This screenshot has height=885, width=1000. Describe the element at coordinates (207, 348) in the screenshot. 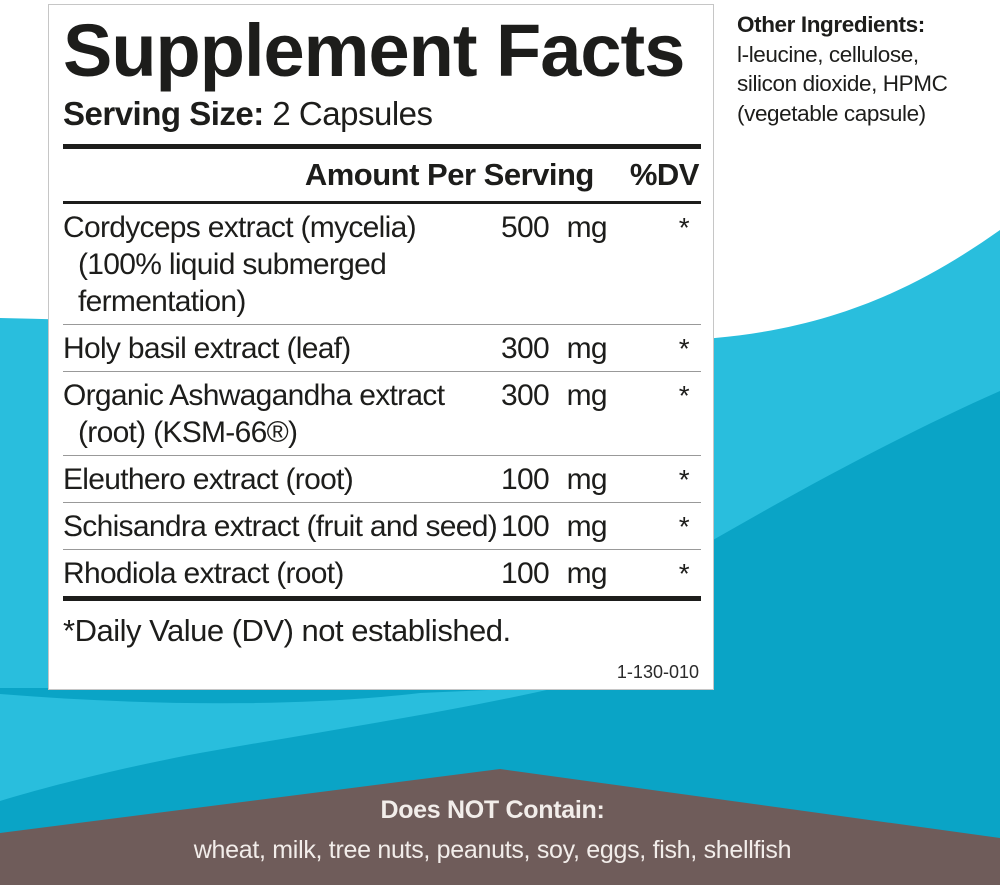

I see `ingredient-name-line: Holy basil extract (leaf)` at that location.